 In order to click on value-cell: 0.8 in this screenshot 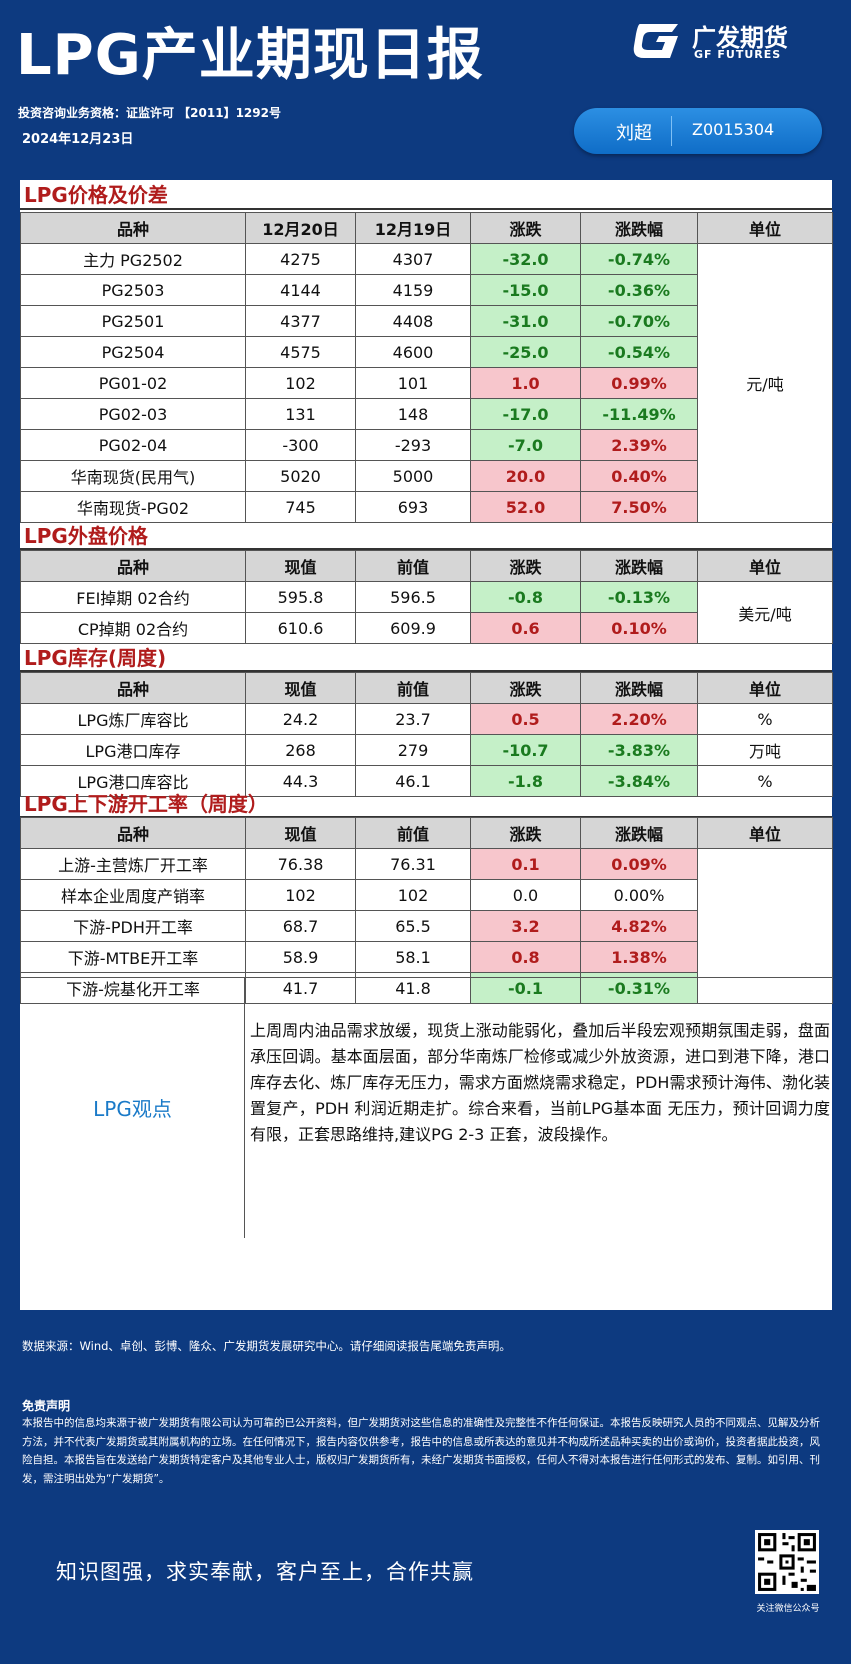, I will do `click(525, 957)`.